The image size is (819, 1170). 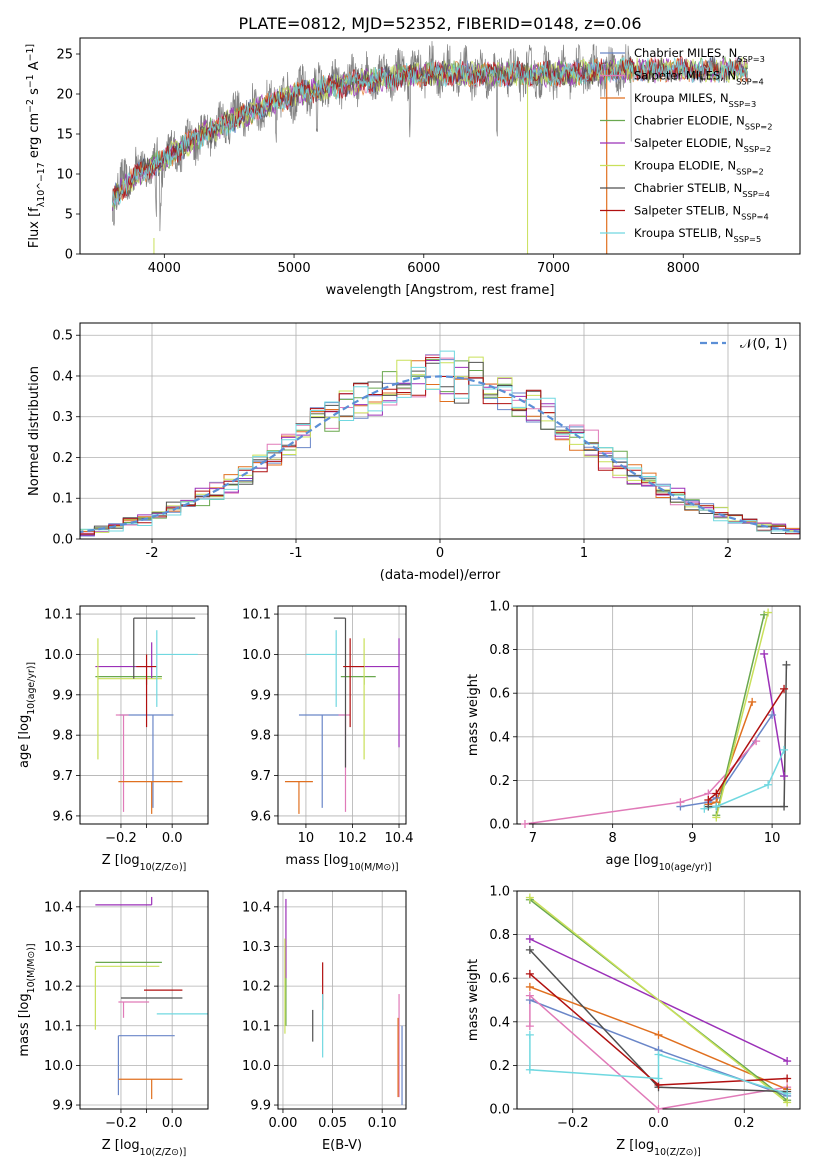 I want to click on legend-label: Salpeter STELIB, NSSP=4, so click(x=701, y=213).